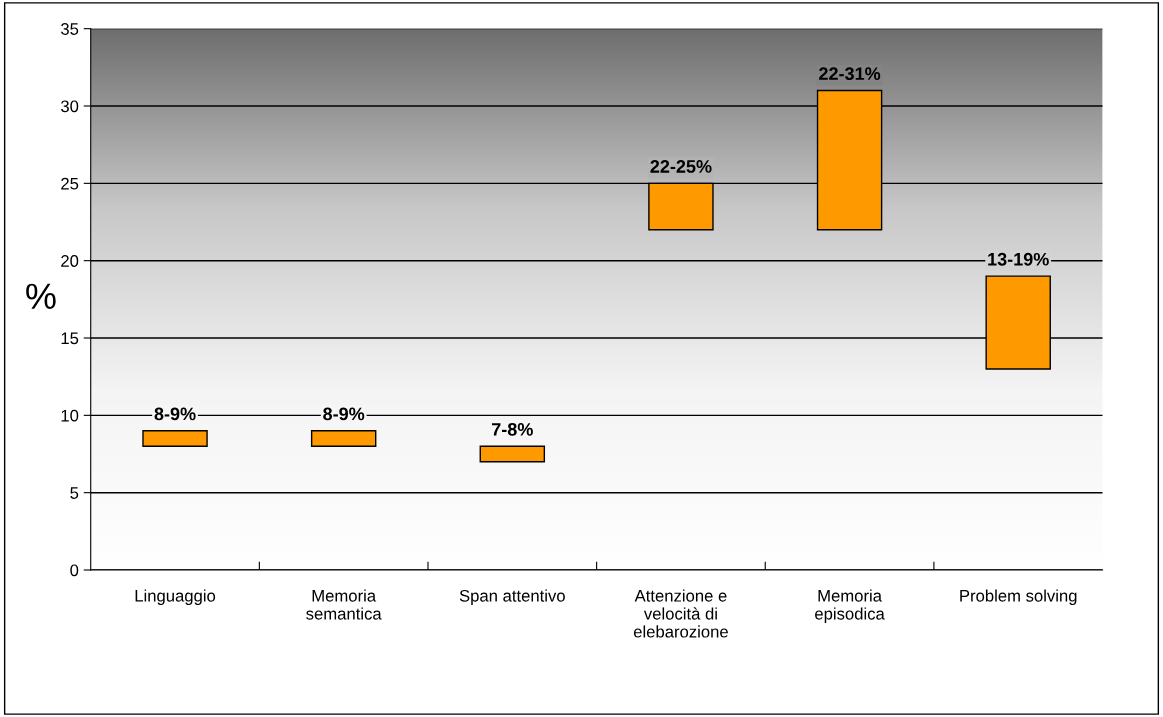 The width and height of the screenshot is (1163, 717). I want to click on y-tick-label: 0, so click(74, 570).